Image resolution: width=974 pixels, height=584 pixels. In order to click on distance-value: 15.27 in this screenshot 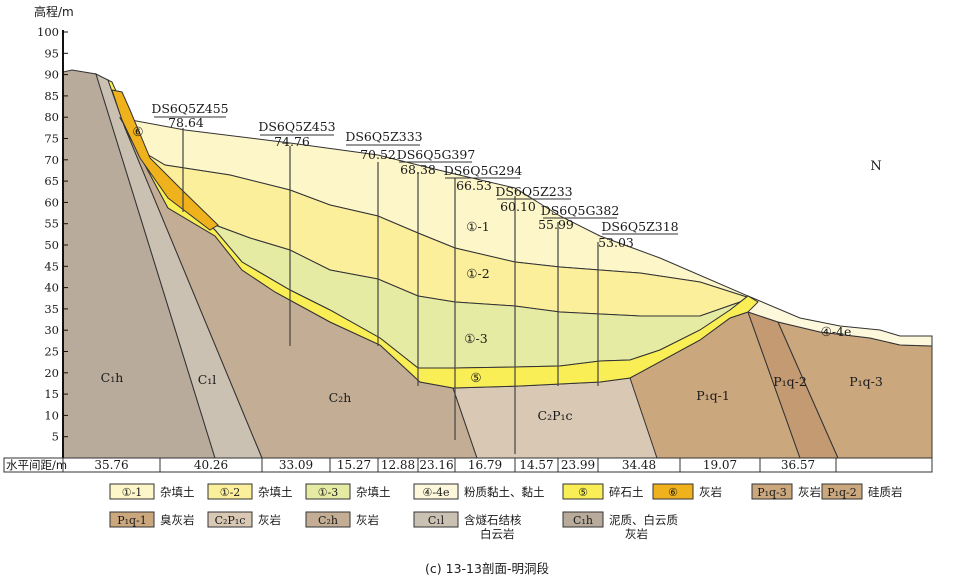, I will do `click(354, 465)`.